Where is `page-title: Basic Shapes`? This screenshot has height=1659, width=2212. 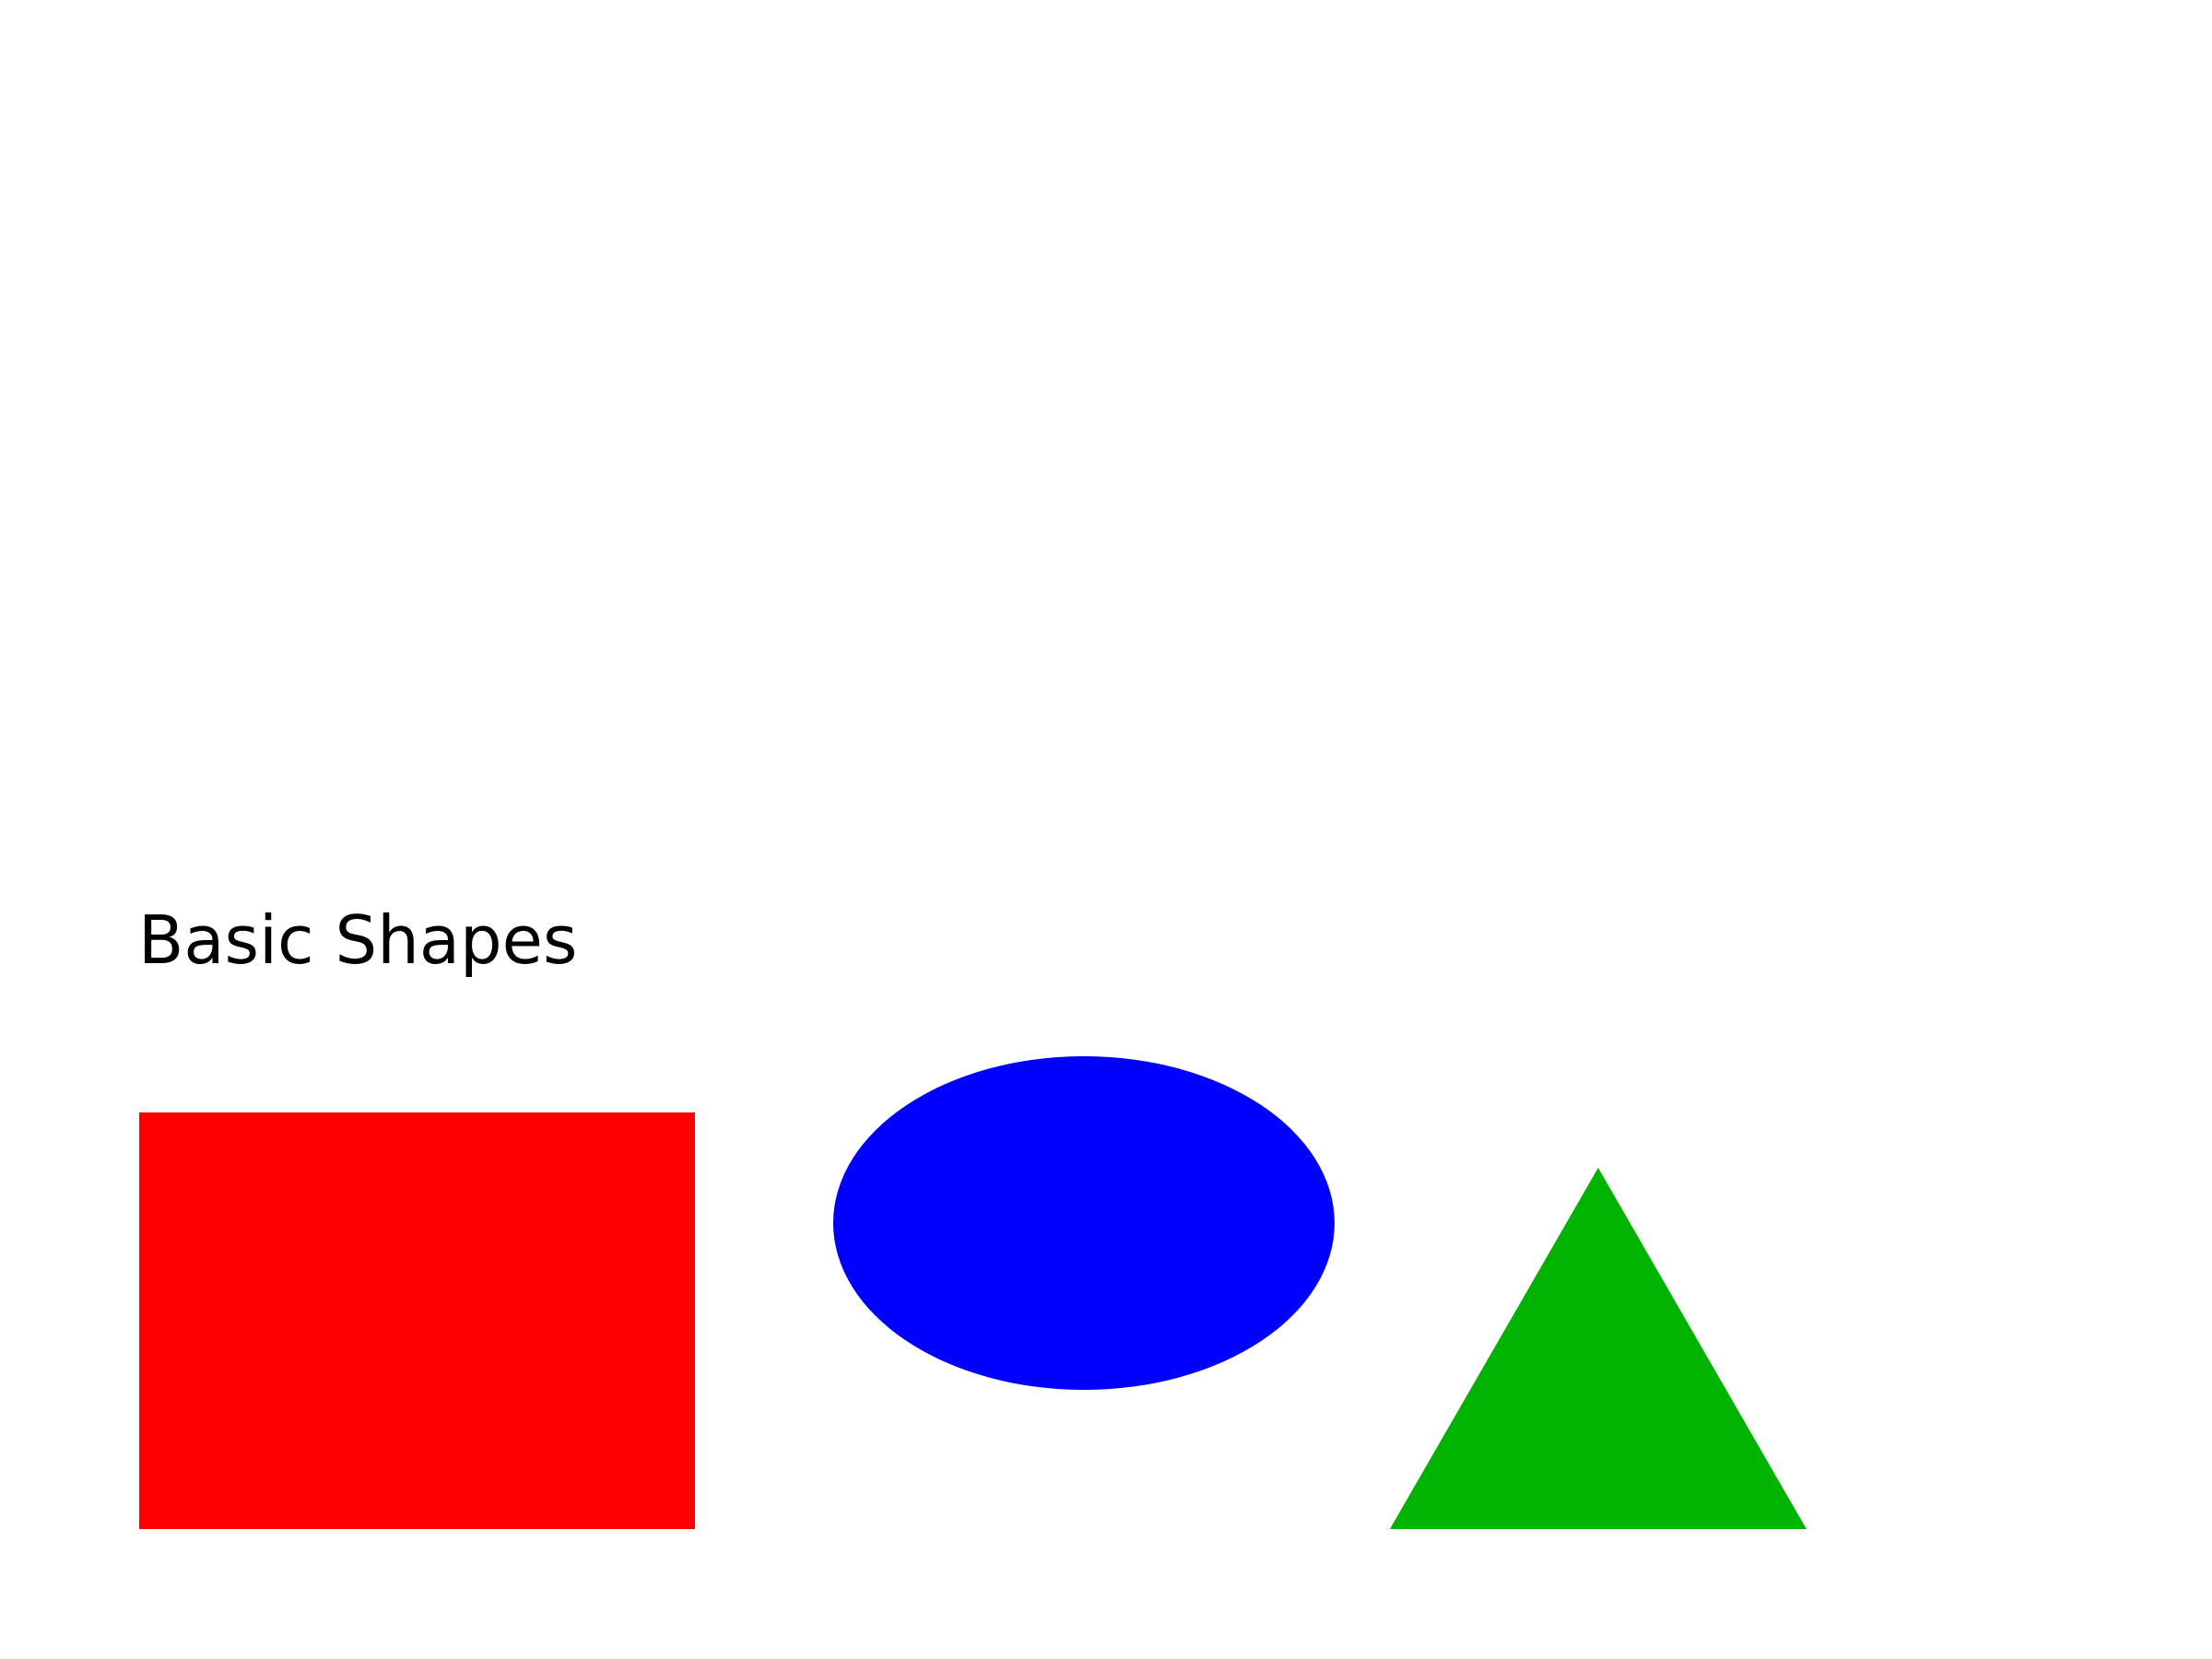 page-title: Basic Shapes is located at coordinates (358, 940).